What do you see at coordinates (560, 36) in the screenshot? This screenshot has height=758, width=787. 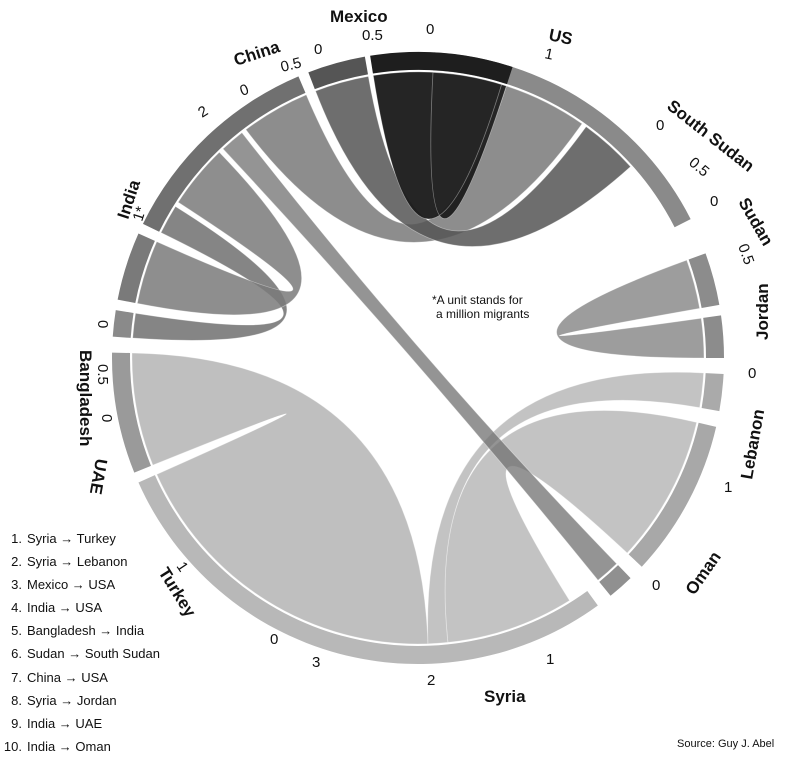 I see `label-us: US` at bounding box center [560, 36].